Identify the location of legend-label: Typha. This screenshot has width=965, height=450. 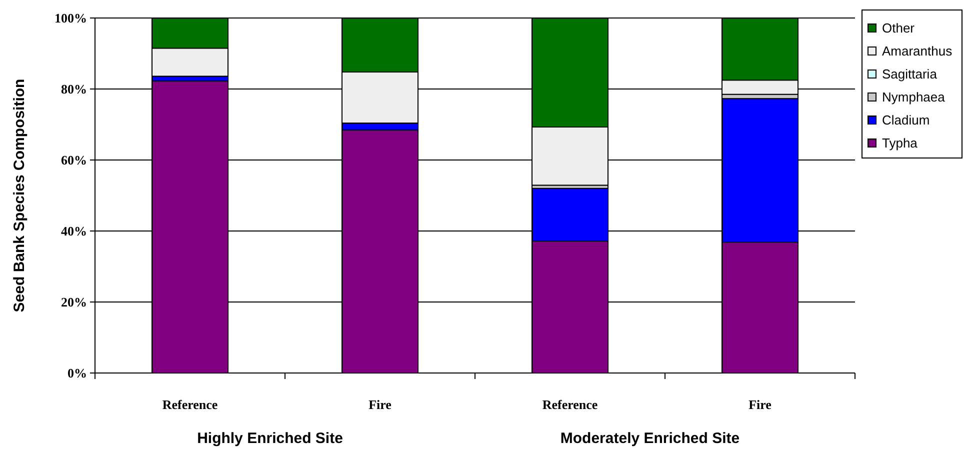
(900, 143).